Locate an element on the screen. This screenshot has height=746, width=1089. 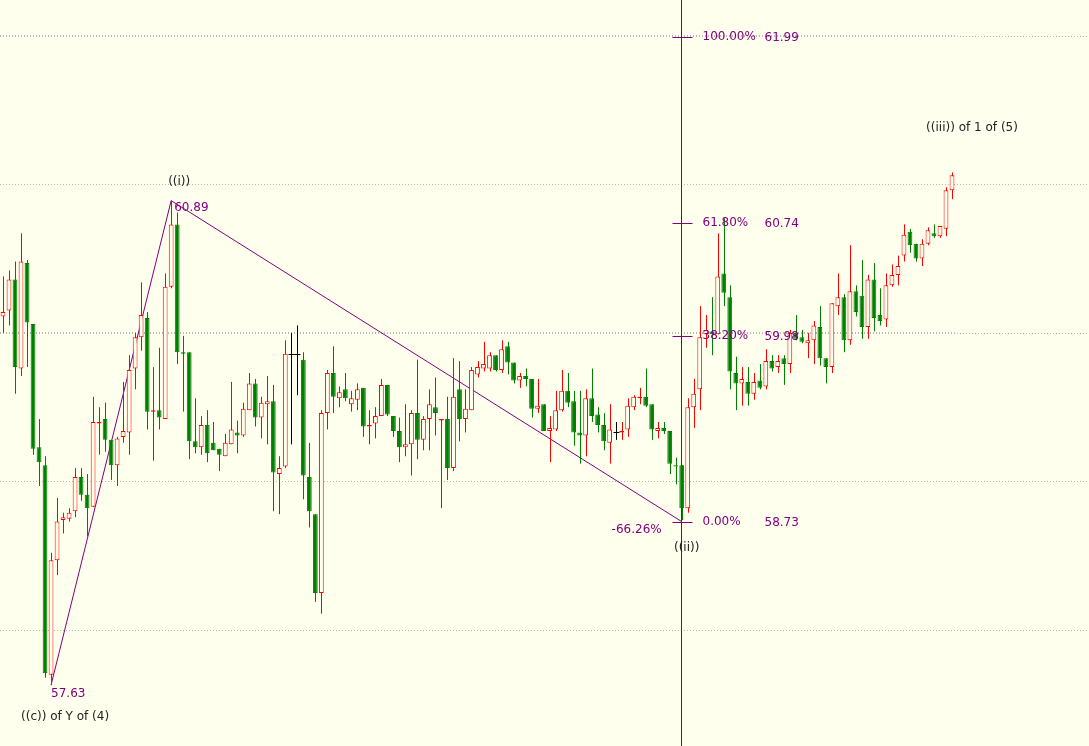
annotation: ((c)) of Y of (4) is located at coordinates (65, 716).